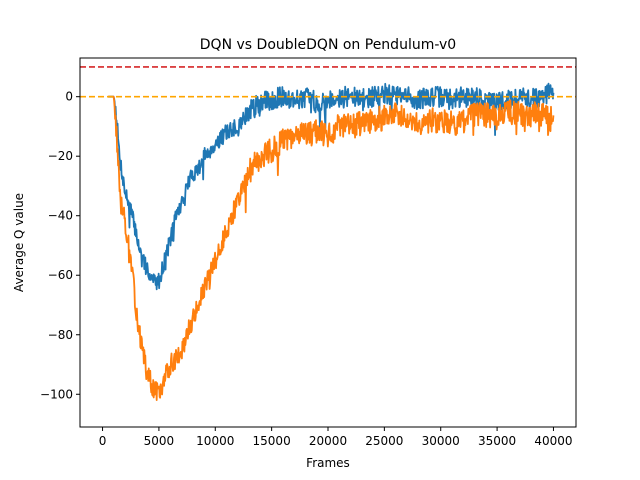  Describe the element at coordinates (441, 441) in the screenshot. I see `x-tick-label: 30000` at that location.